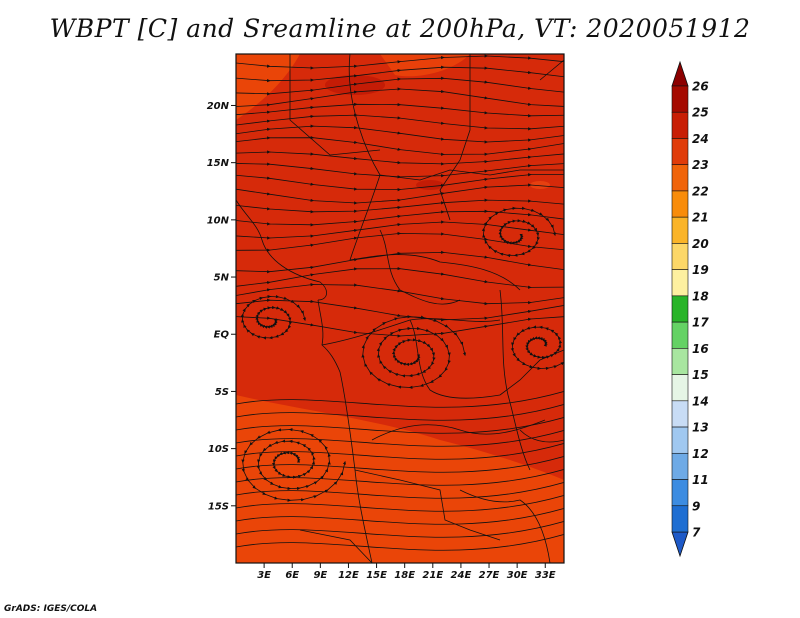 The height and width of the screenshot is (618, 800). I want to click on colorbar-label: 19, so click(700, 270).